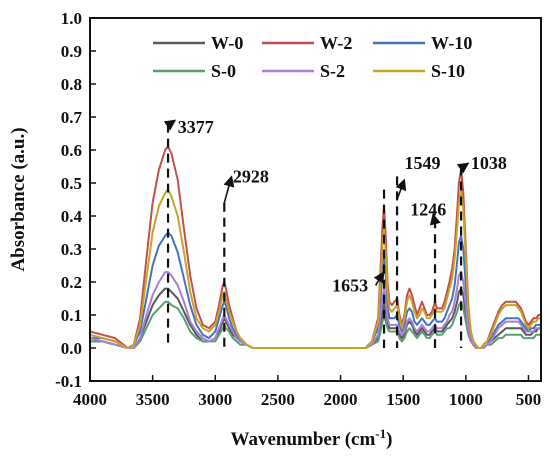  What do you see at coordinates (380, 433) in the screenshot?
I see `x-axis-title-superscript: -1` at bounding box center [380, 433].